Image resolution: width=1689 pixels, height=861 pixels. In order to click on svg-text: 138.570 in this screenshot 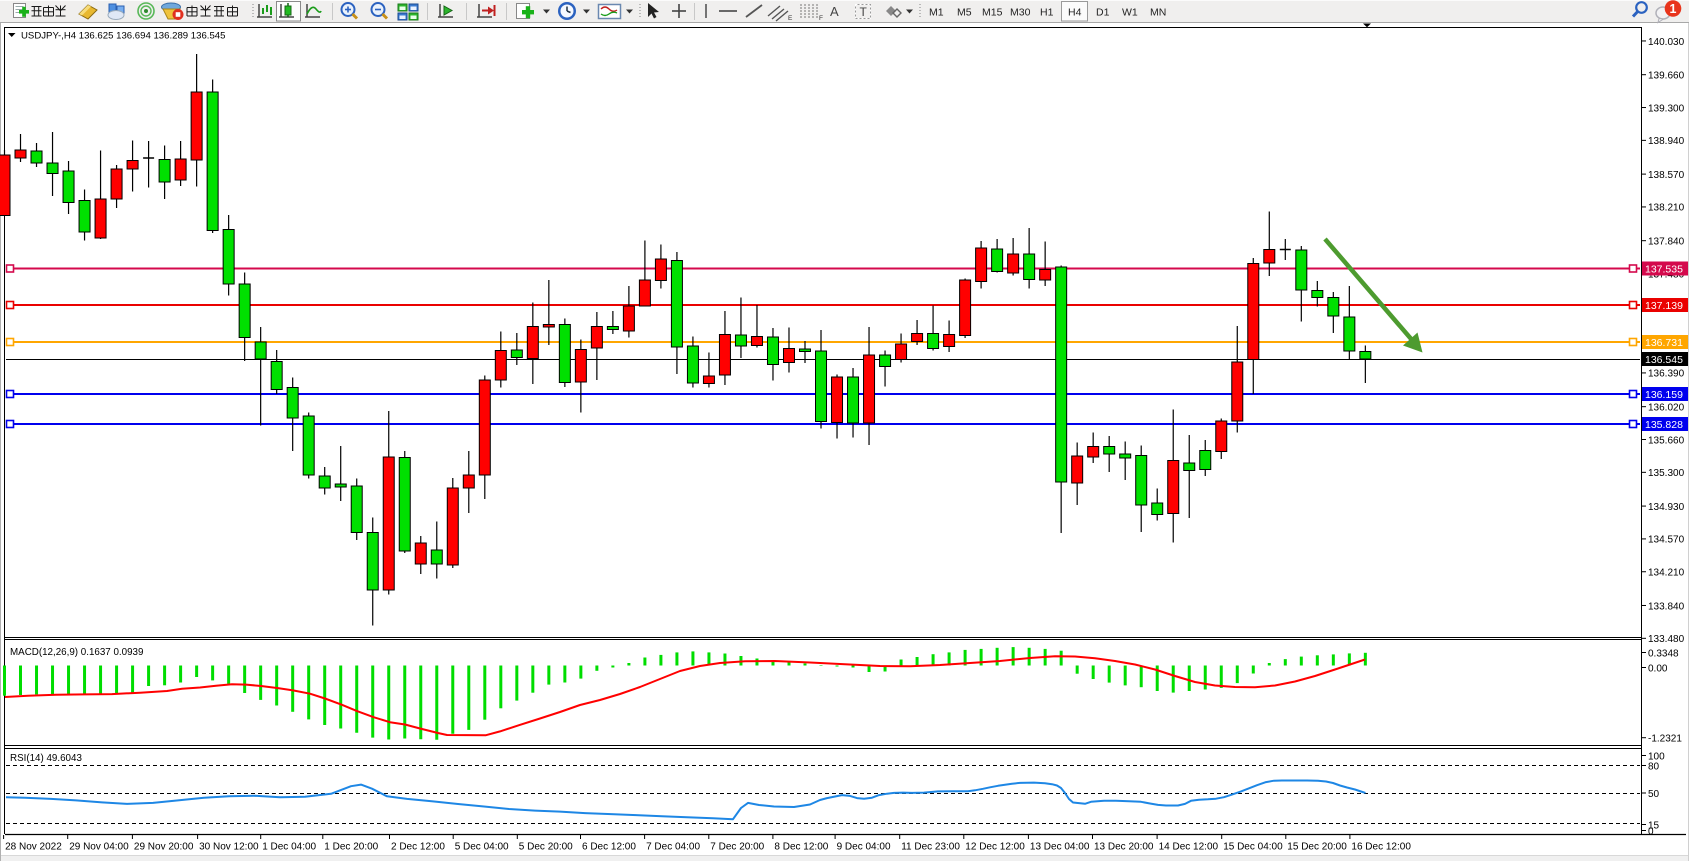, I will do `click(1666, 175)`.